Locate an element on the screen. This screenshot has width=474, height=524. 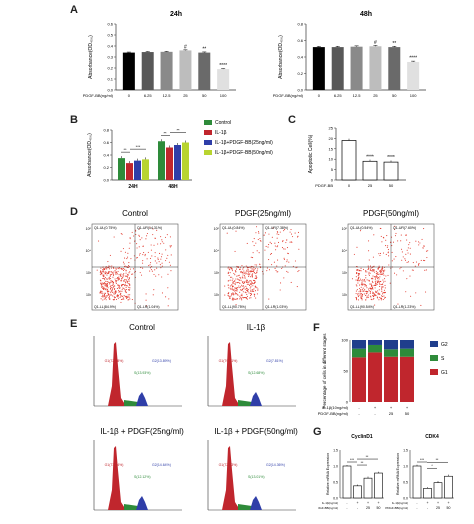
hist-title: Control is located at coordinates (142, 327).